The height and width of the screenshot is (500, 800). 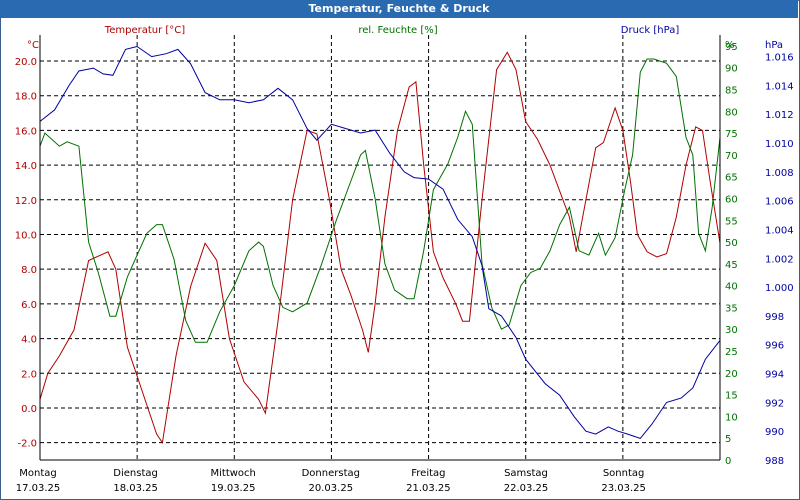 I want to click on humidity-tick-label: 0, so click(x=728, y=461).